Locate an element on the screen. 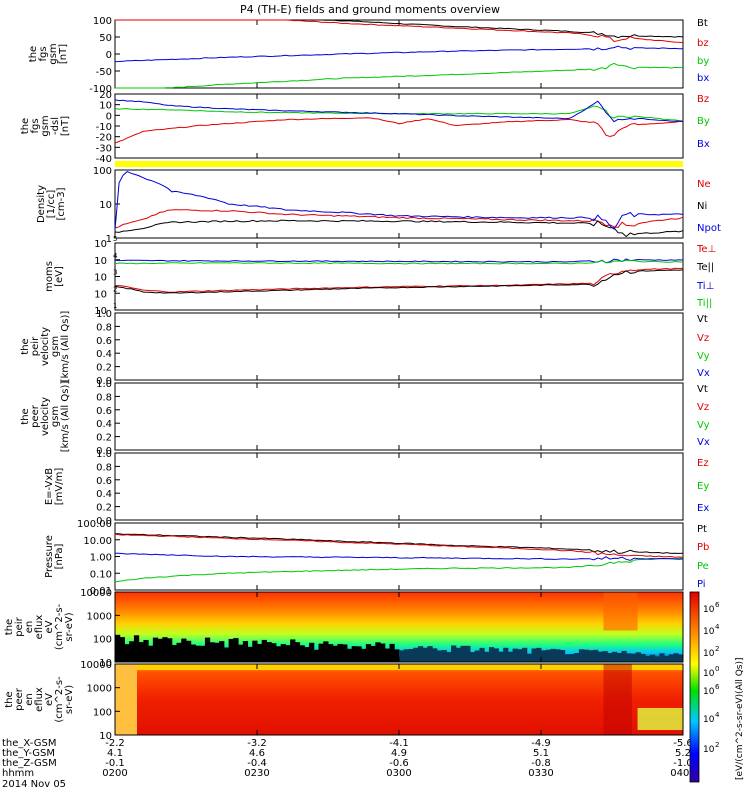 Image resolution: width=750 pixels, height=804 pixels. y-tick-label: 0.0 is located at coordinates (104, 521).